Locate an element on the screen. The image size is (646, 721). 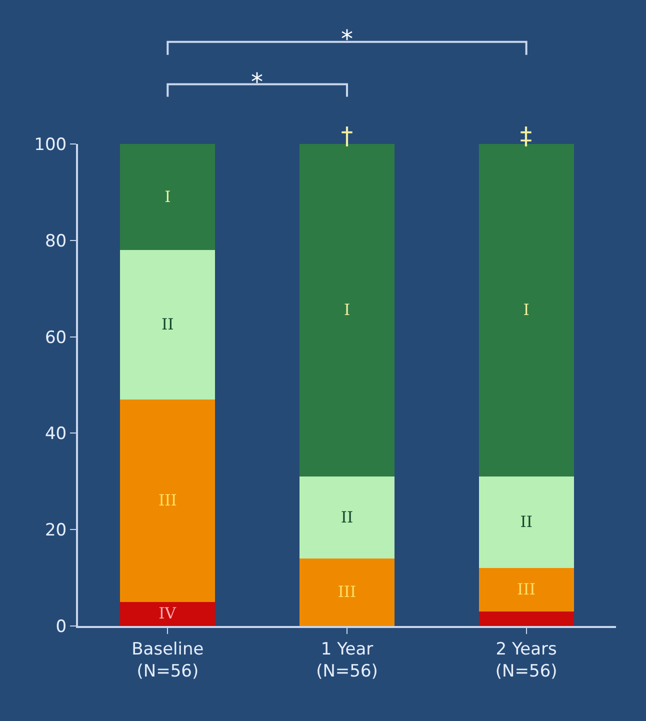
series-label: II is located at coordinates (347, 517).